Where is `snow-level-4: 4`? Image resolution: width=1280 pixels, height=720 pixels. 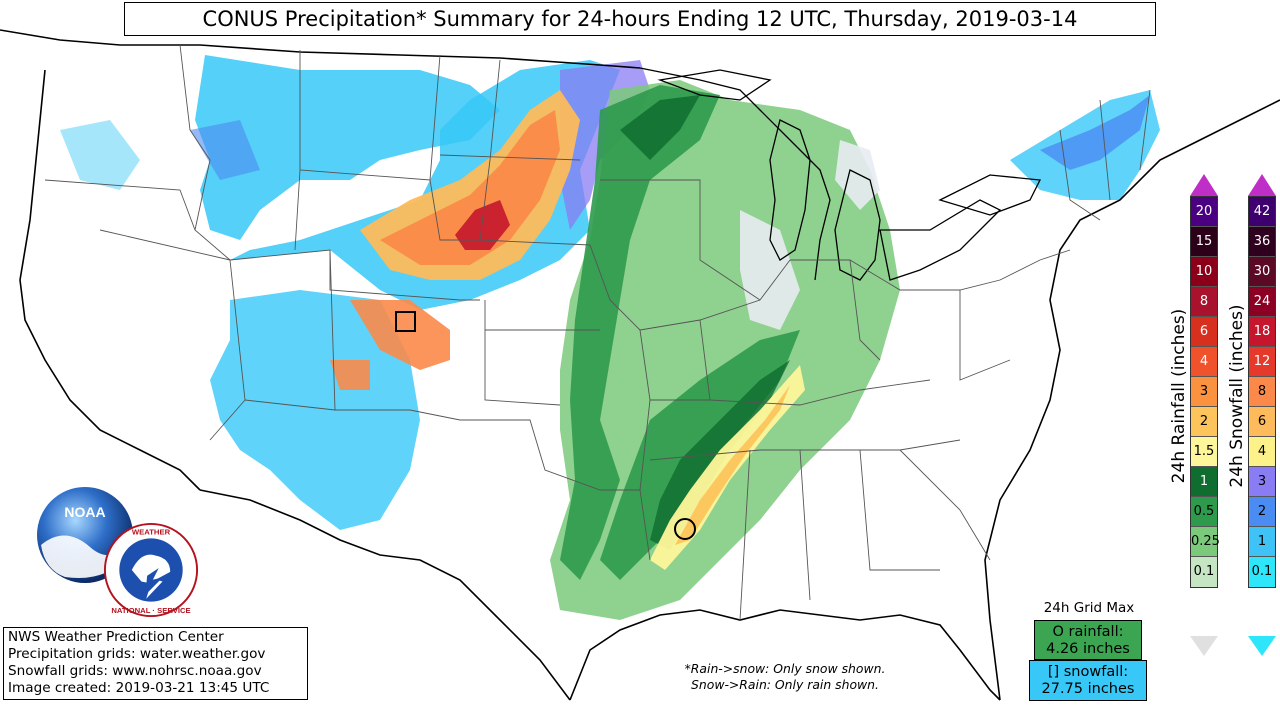 snow-level-4: 4 is located at coordinates (1262, 452).